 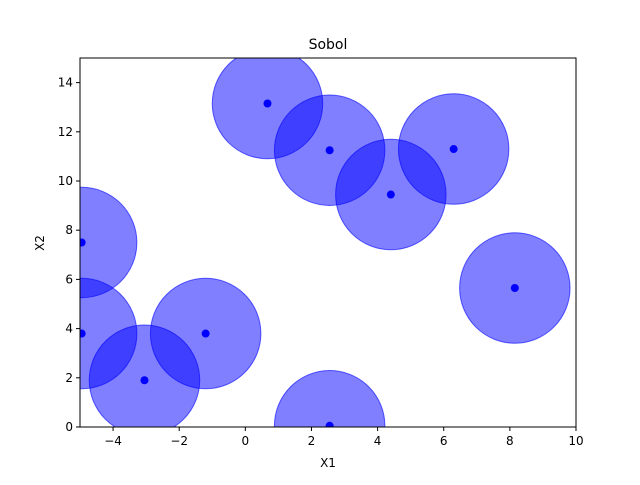 I want to click on x-tick-label: −4, so click(x=113, y=441).